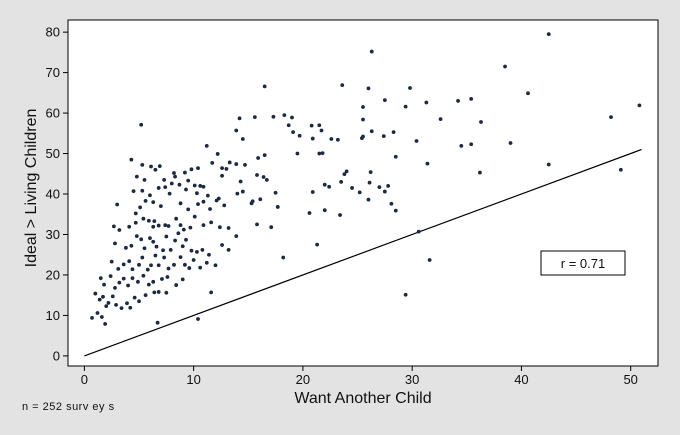  Describe the element at coordinates (193, 379) in the screenshot. I see `x-tick-label: 10` at that location.